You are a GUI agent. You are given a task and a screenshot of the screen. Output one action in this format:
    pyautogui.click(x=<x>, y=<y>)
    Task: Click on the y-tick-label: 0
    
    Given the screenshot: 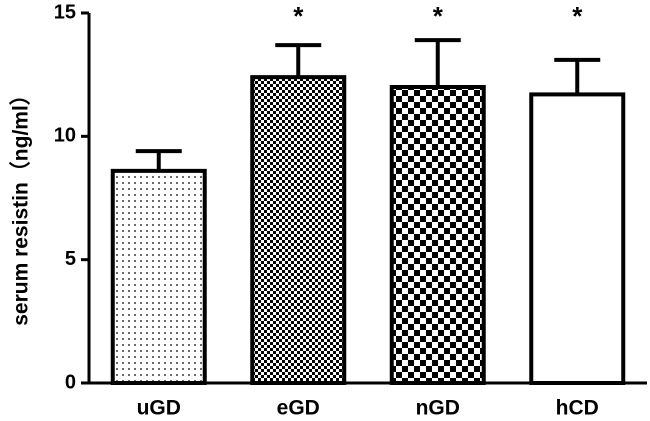 What is the action you would take?
    pyautogui.click(x=70, y=382)
    